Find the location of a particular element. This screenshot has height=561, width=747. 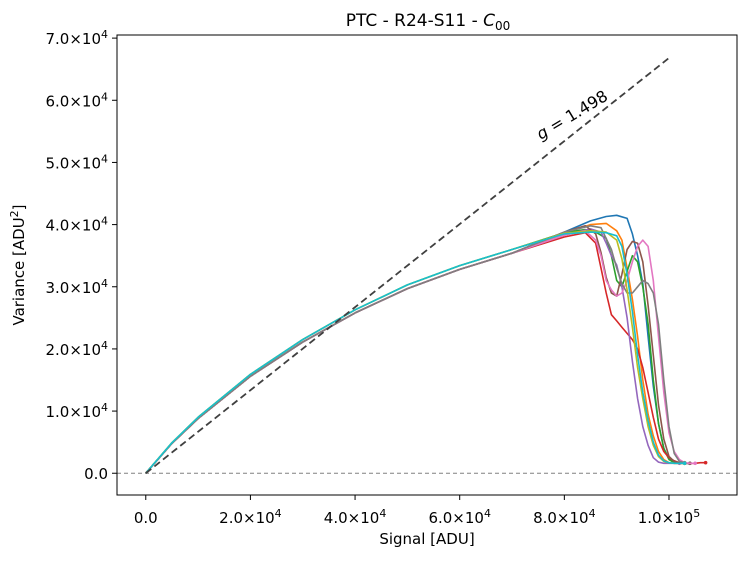

y-tick-label: 7.0×10⁴ is located at coordinates (76, 38).